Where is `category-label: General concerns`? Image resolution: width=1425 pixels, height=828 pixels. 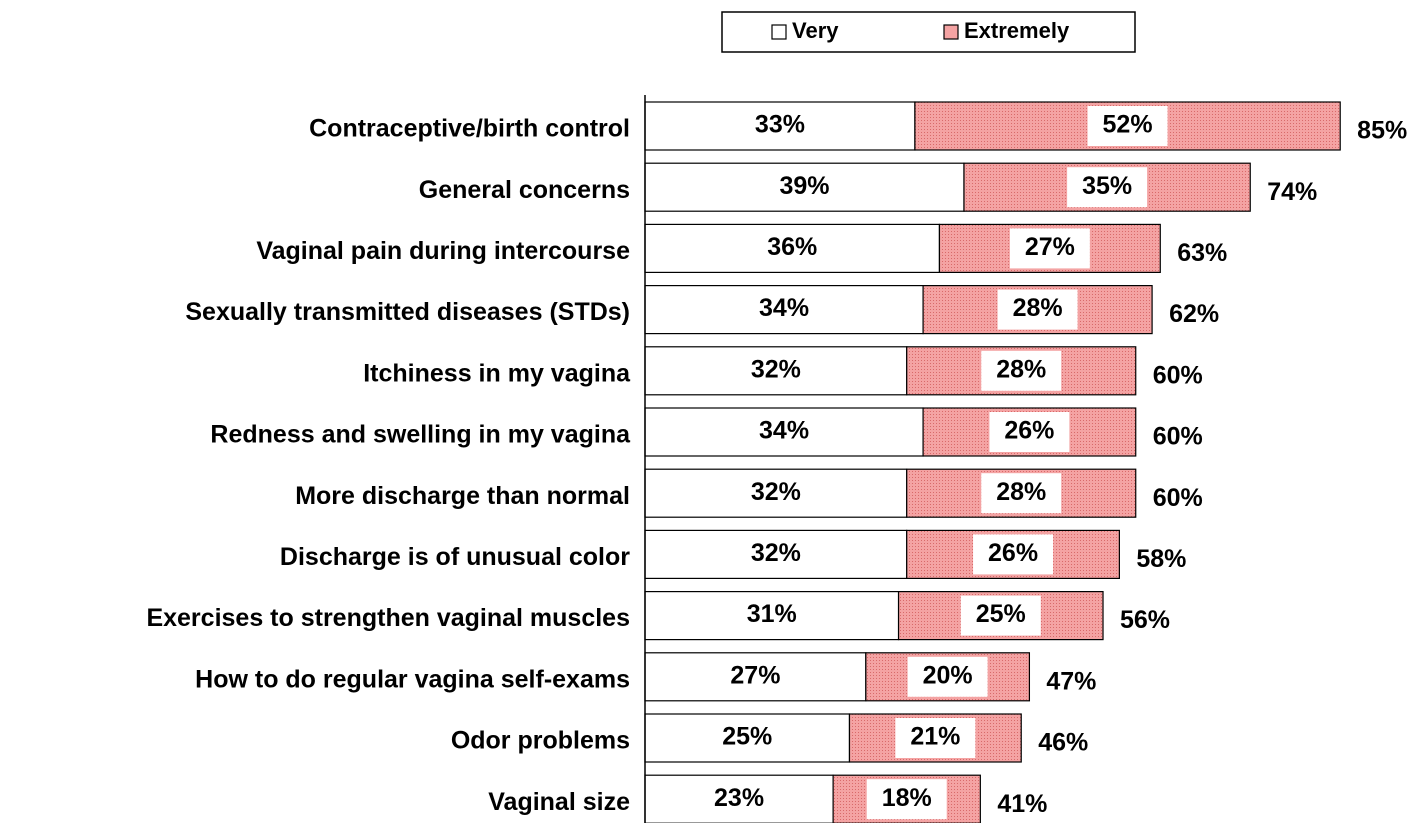 category-label: General concerns is located at coordinates (524, 190).